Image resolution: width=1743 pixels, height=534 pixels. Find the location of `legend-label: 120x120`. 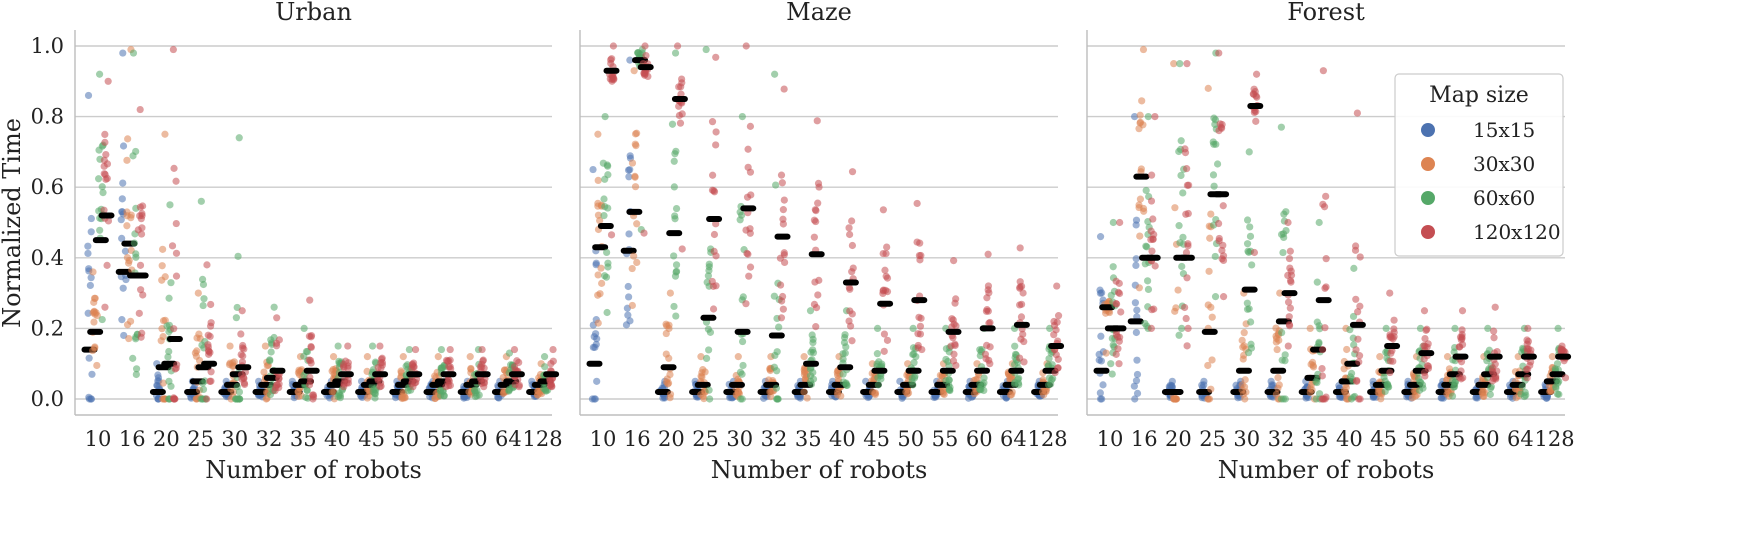

legend-label: 120x120 is located at coordinates (1517, 232).